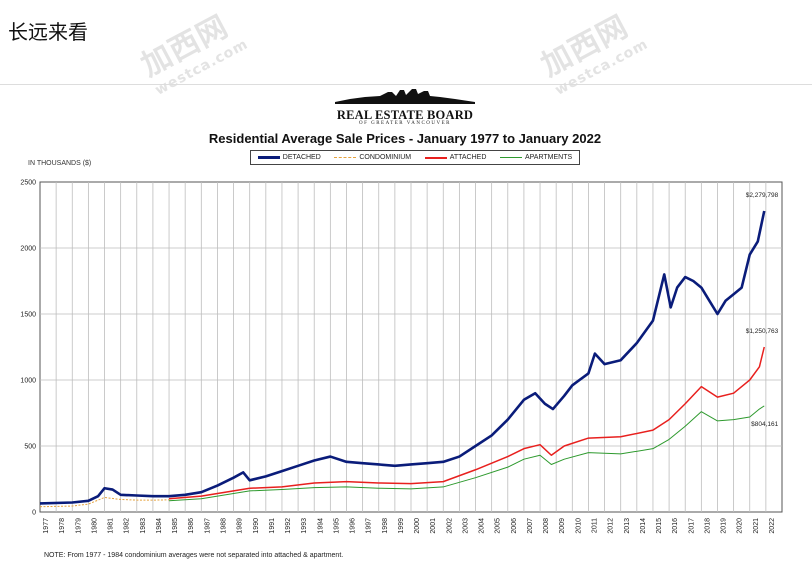 The height and width of the screenshot is (573, 812). Describe the element at coordinates (143, 526) in the screenshot. I see `x-tick-label: 1983` at that location.